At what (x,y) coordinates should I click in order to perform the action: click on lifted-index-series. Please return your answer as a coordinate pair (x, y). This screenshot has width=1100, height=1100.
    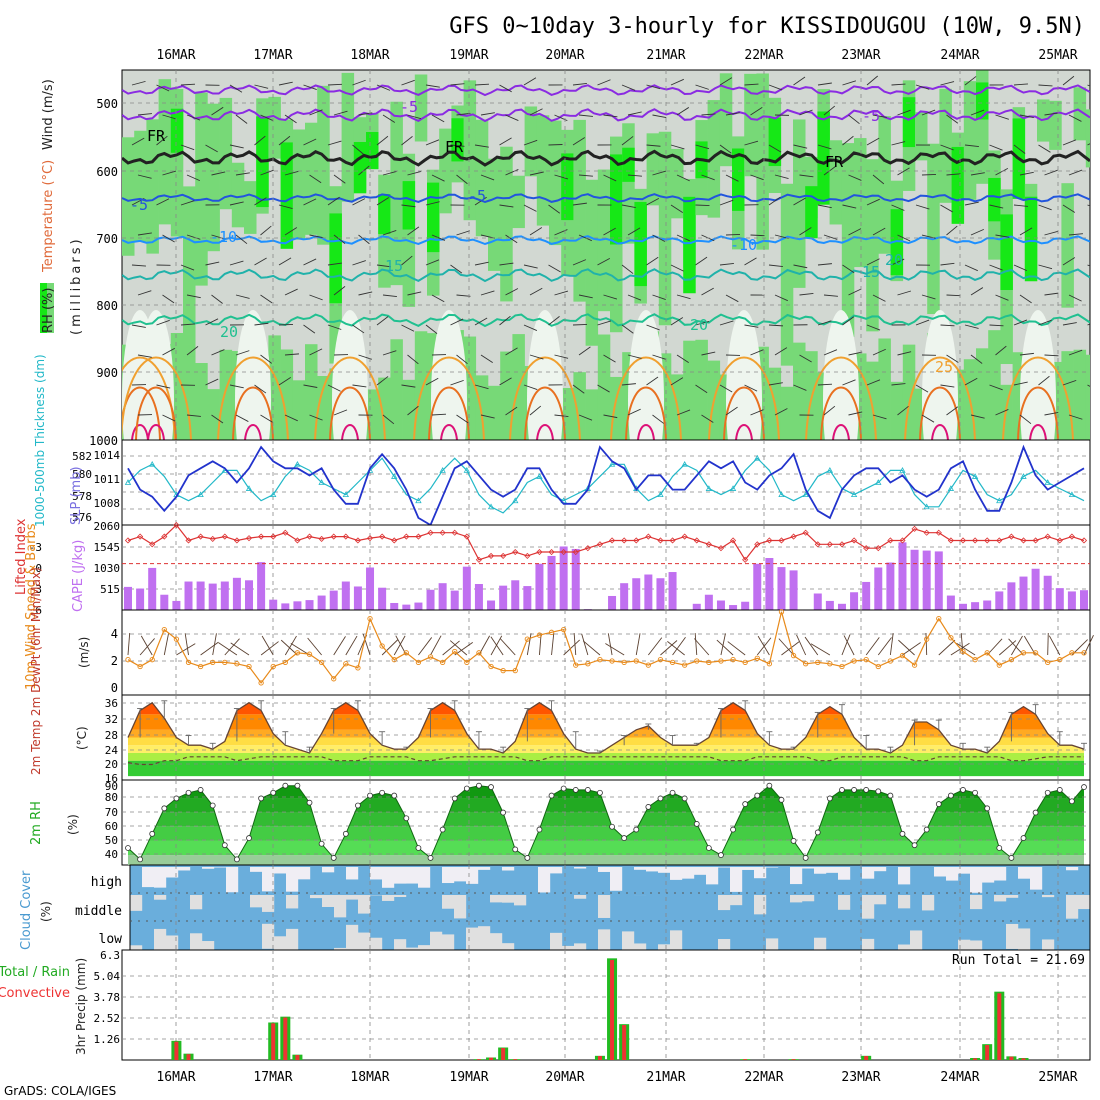
    Looking at the image, I should click on (606, 542).